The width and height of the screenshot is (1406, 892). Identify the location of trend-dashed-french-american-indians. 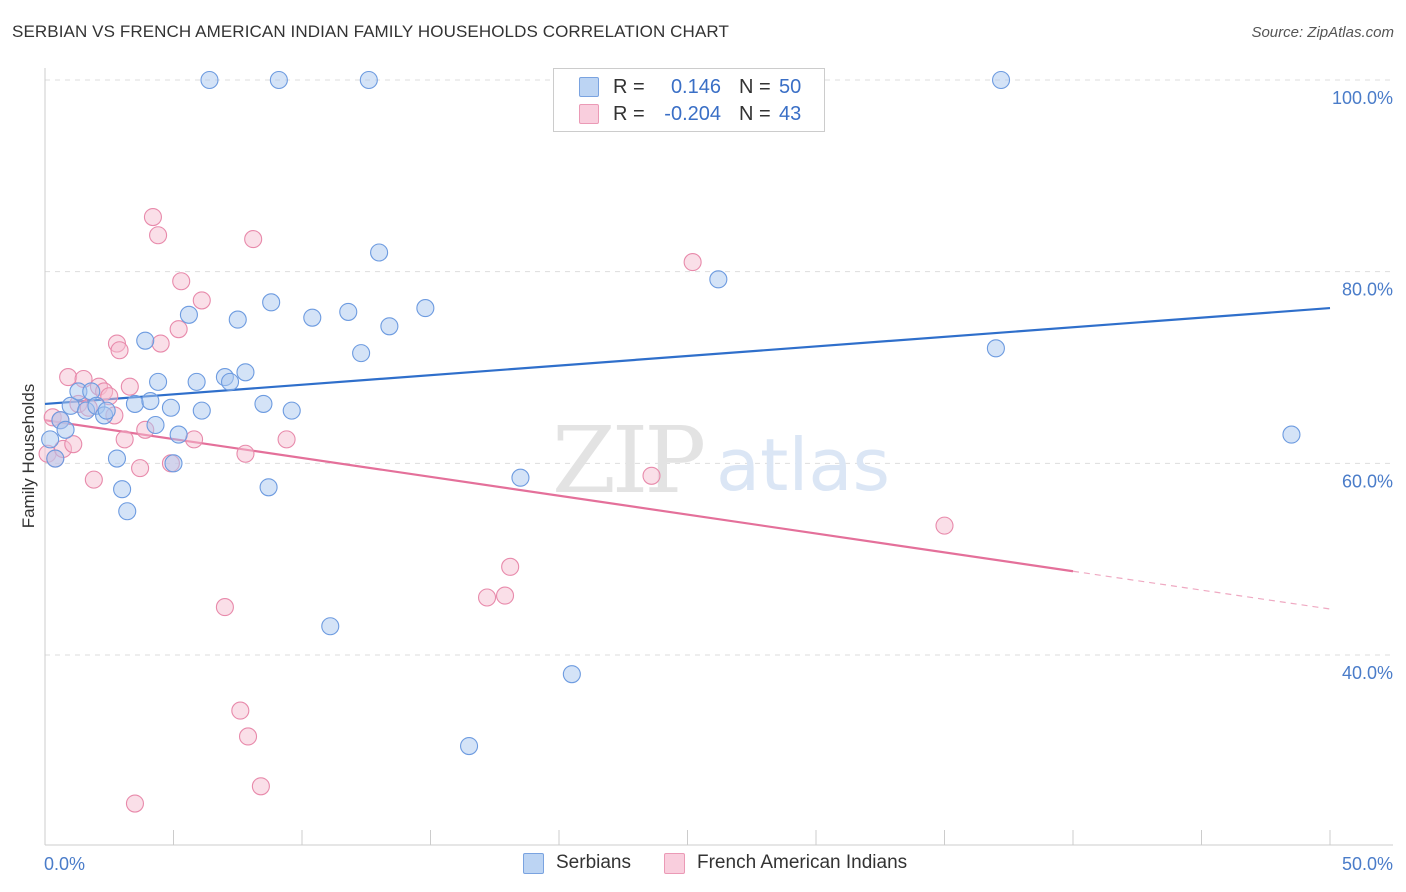
(1201, 590).